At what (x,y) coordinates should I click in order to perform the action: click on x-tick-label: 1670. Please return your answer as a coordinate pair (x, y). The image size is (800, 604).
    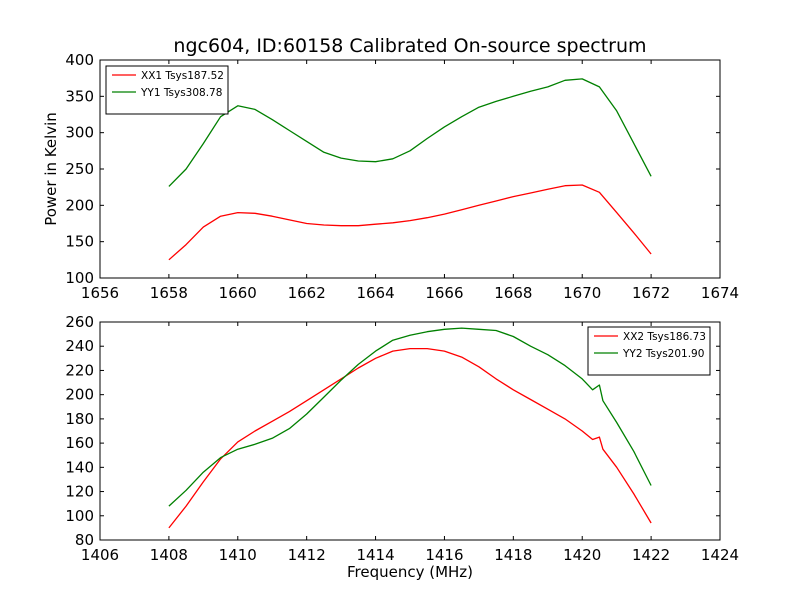
    Looking at the image, I should click on (582, 293).